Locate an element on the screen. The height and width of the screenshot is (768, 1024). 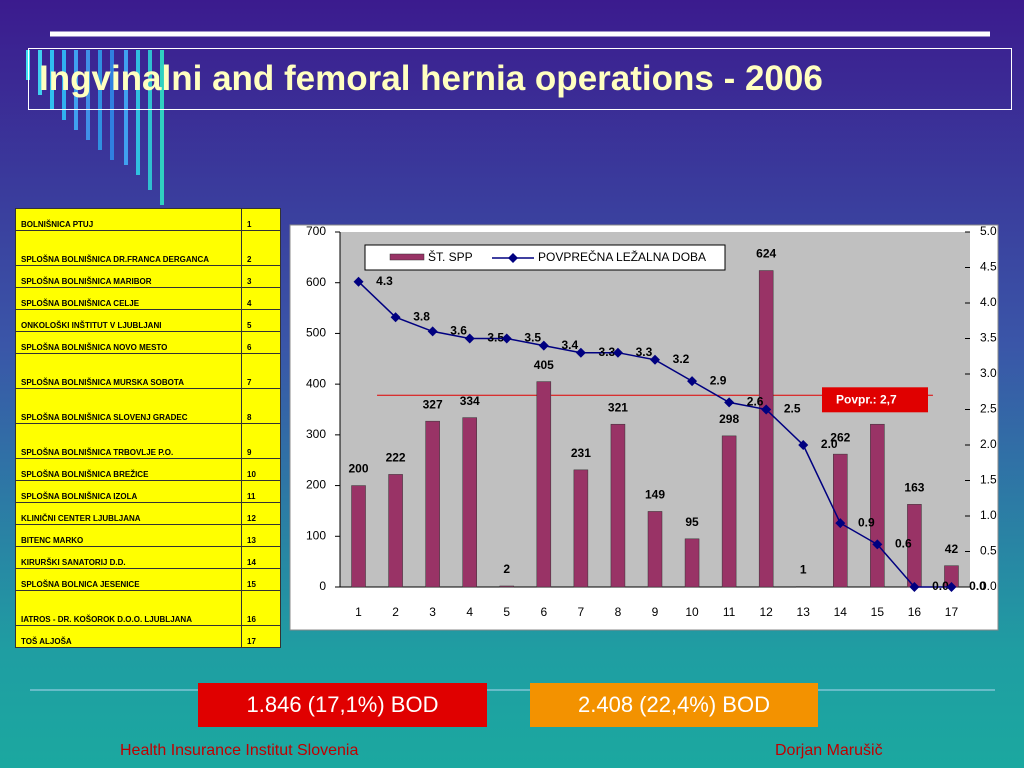
x-tick-label: 8 is located at coordinates (618, 612).